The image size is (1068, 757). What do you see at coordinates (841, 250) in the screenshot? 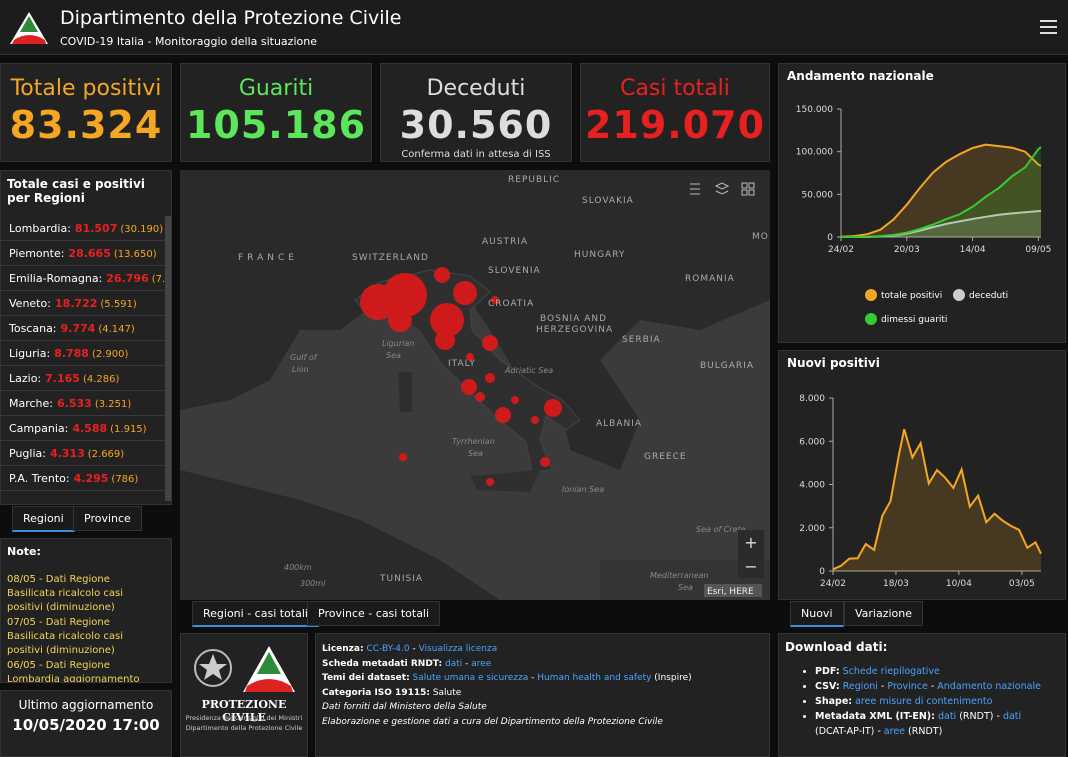
I see `x-tick-label: 24/02` at bounding box center [841, 250].